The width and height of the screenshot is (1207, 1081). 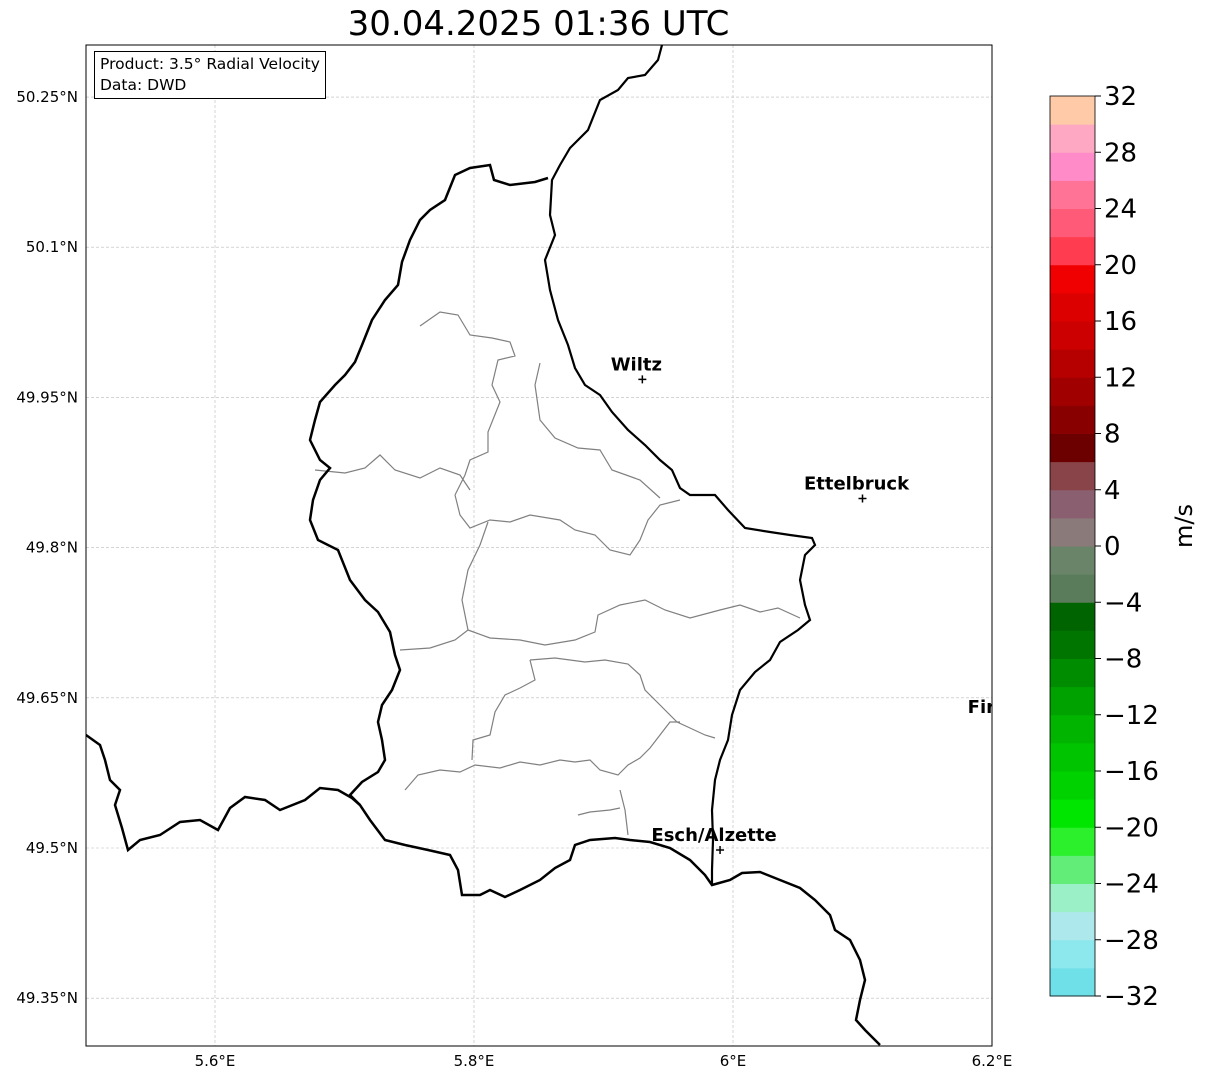 I want to click on lon-tick-label: 5.6°E, so click(x=215, y=1061).